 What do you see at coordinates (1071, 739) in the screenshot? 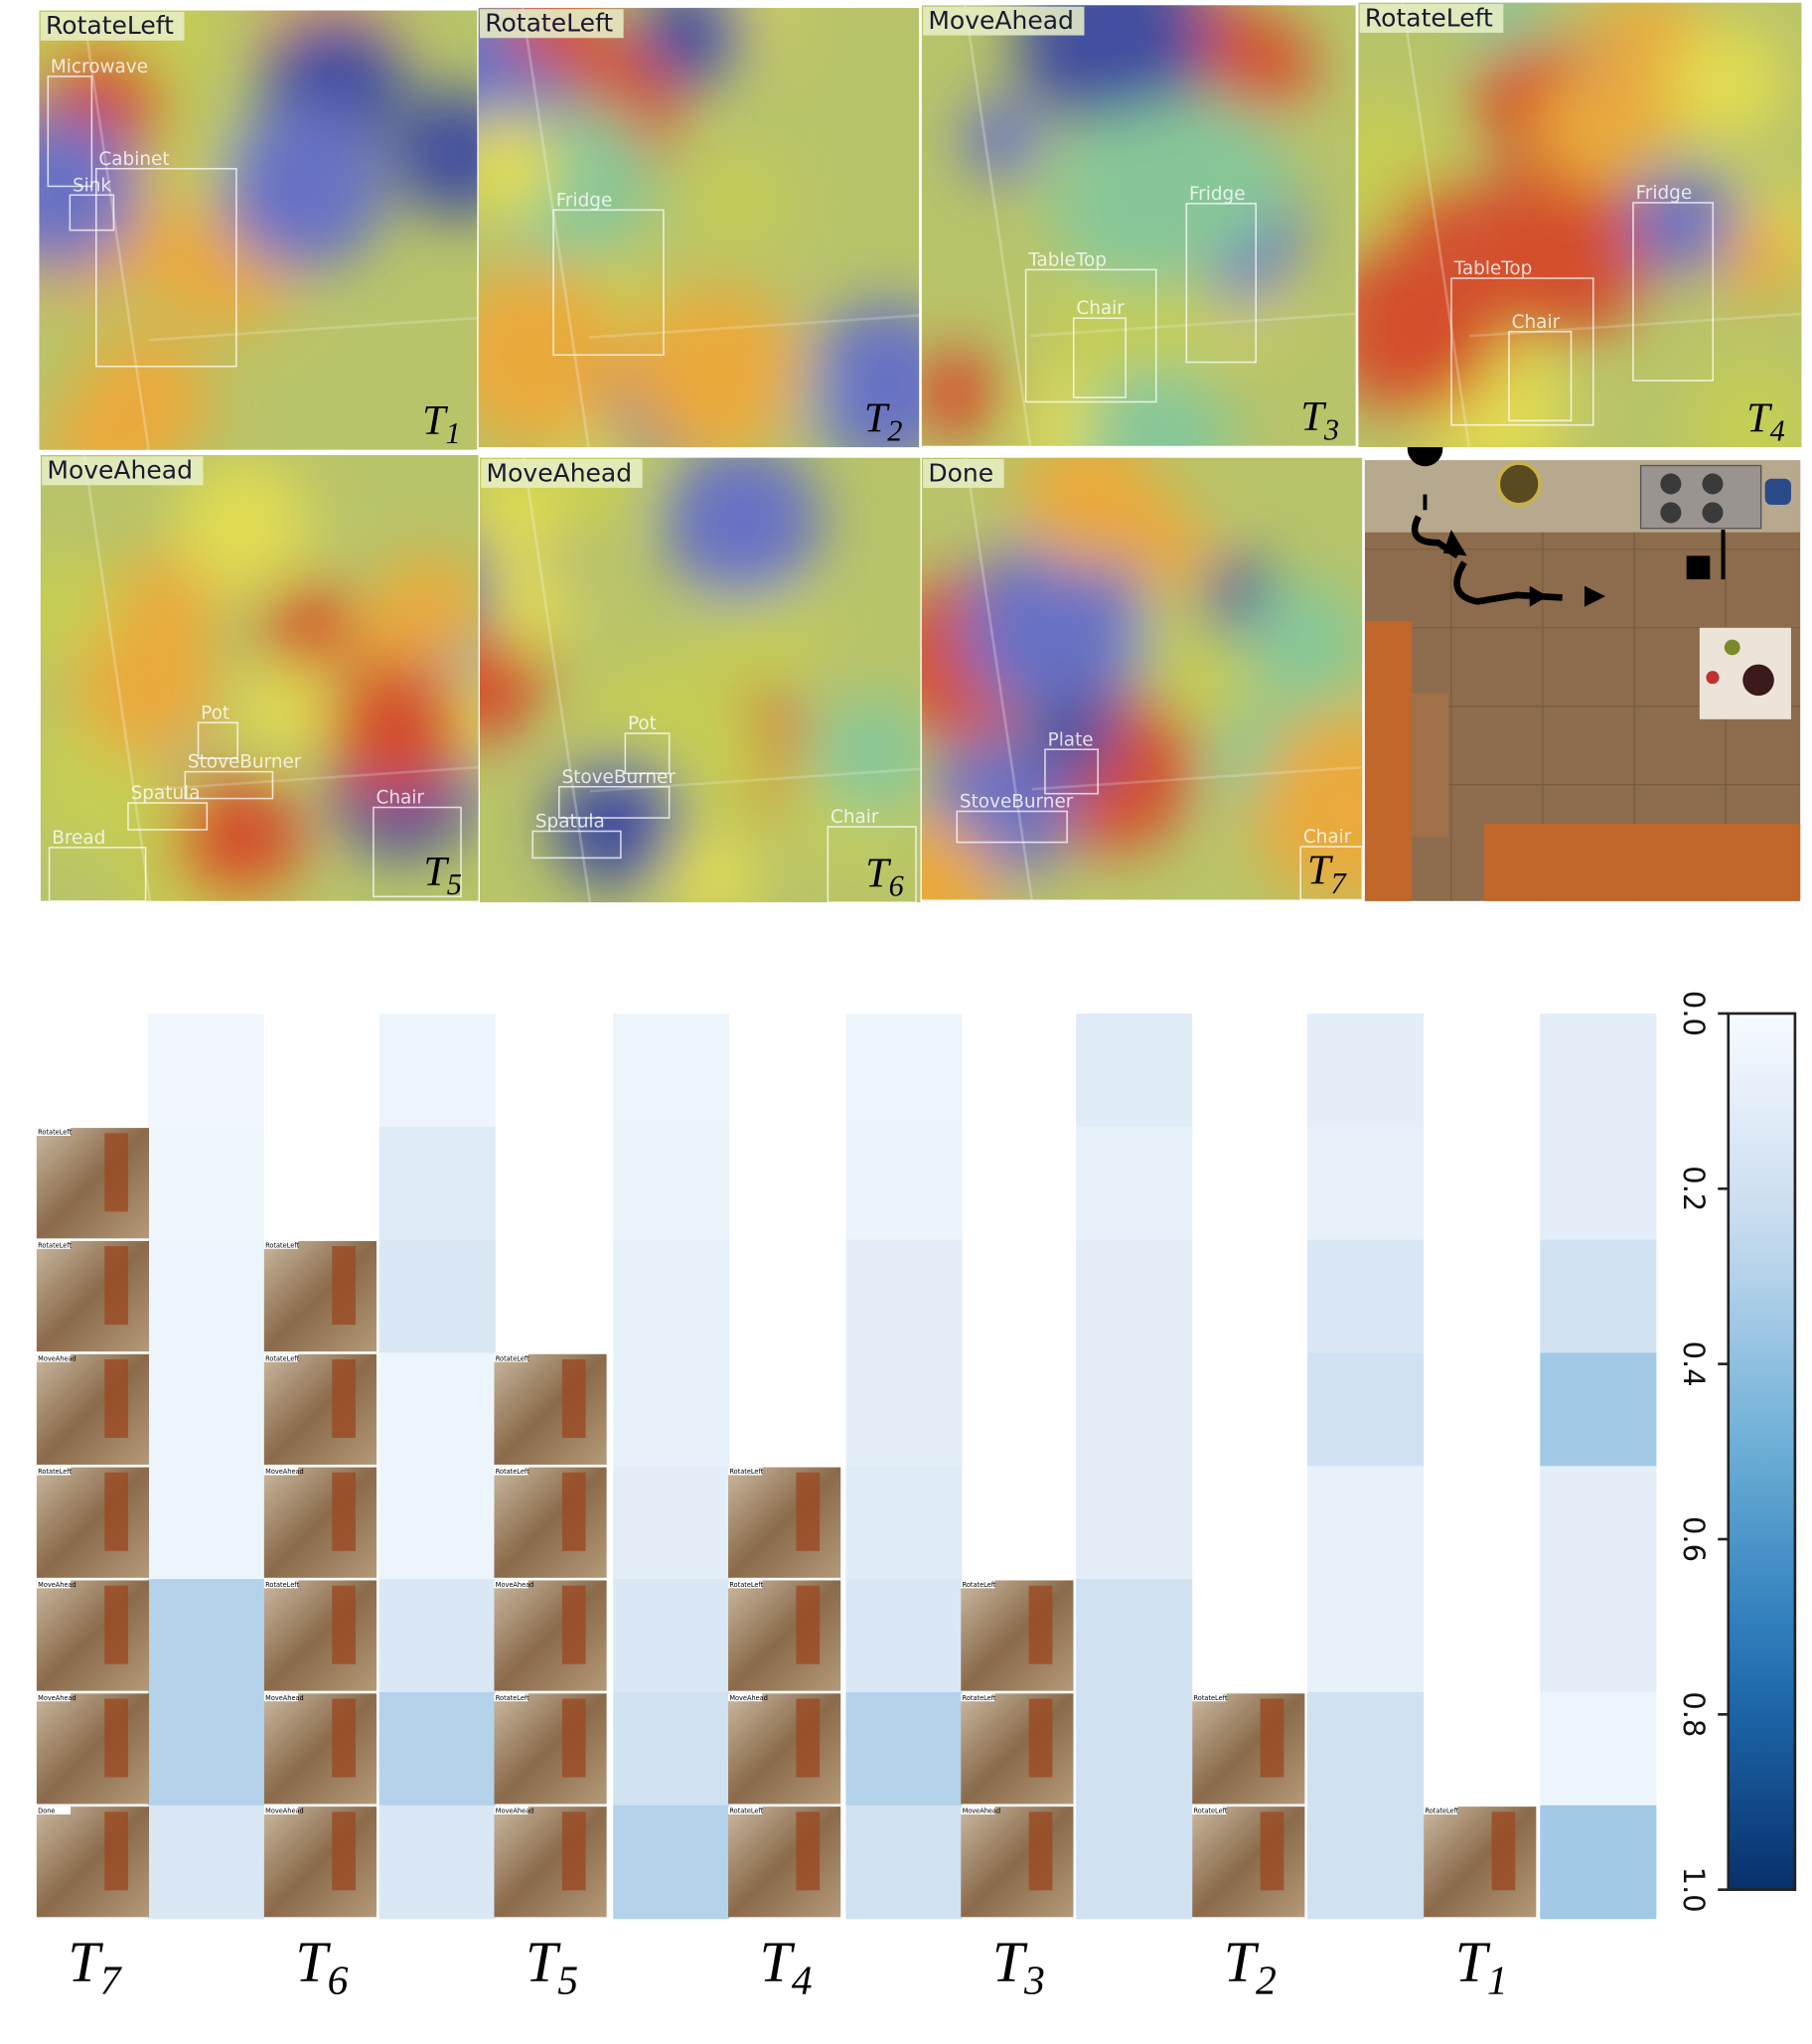
I see `object-label: Plate` at bounding box center [1071, 739].